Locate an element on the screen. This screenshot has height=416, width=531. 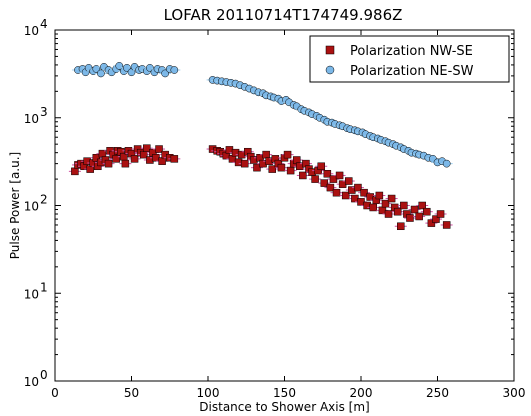
y-tick-exponent: 0 is located at coordinates (44, 375).